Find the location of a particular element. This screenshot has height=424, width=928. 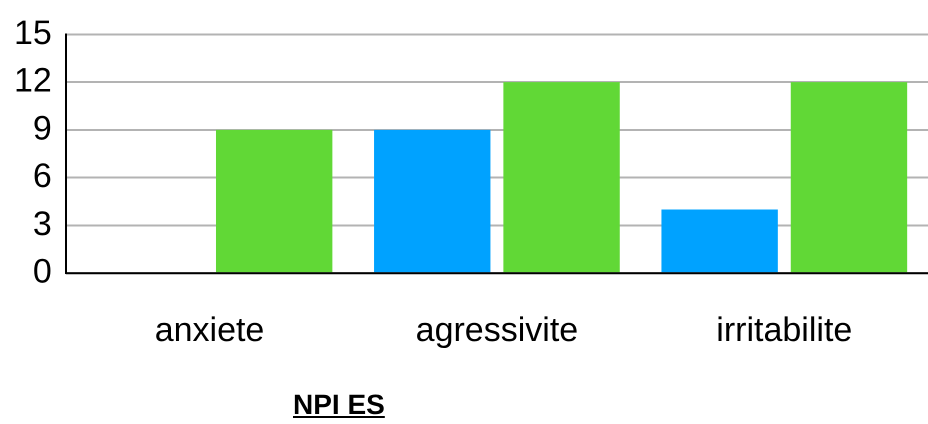

x-tick-label: agressivite is located at coordinates (497, 329).